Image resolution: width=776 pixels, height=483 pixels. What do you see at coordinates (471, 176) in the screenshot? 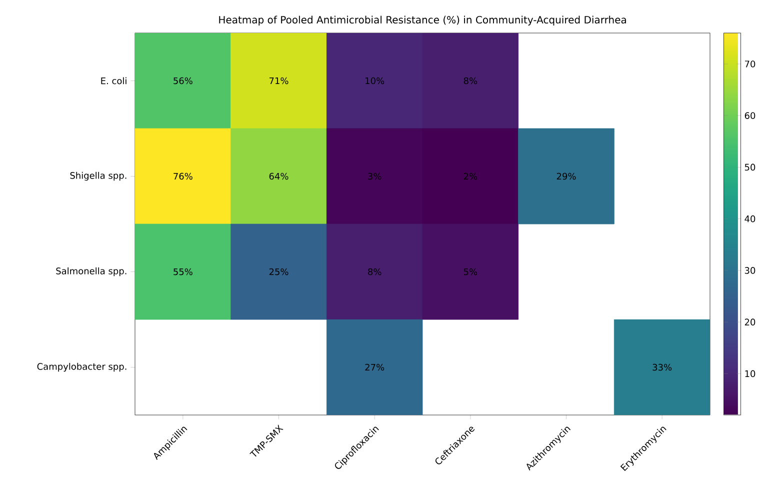
I see `data-label: 2%` at bounding box center [471, 176].